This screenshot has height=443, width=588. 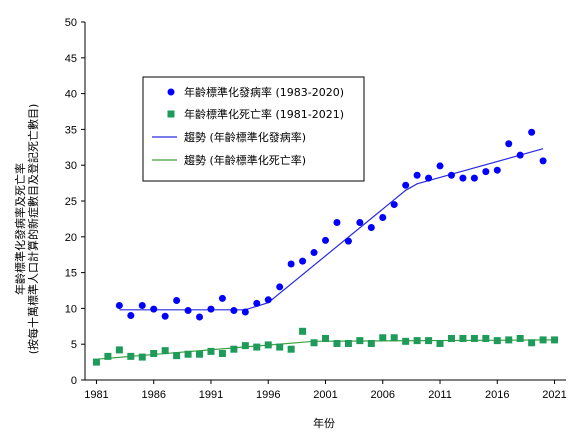 I want to click on legend-marker-square-icon, so click(x=171, y=114).